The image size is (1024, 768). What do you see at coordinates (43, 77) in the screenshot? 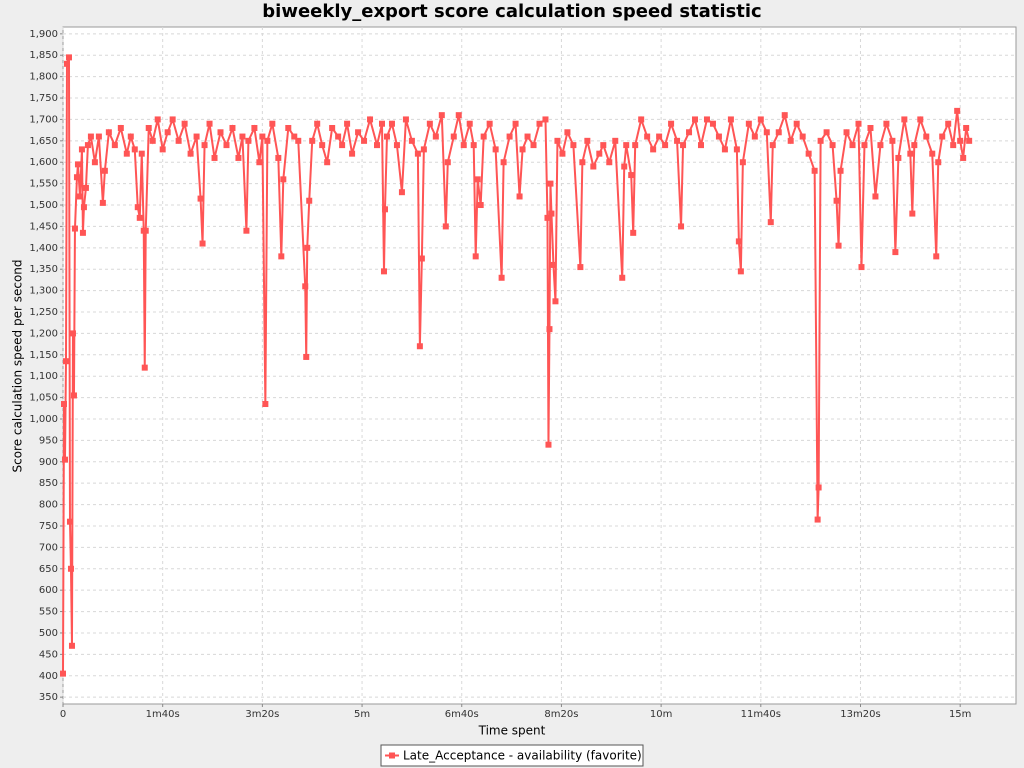
I see `y-tick-label: 1,800` at bounding box center [43, 77].